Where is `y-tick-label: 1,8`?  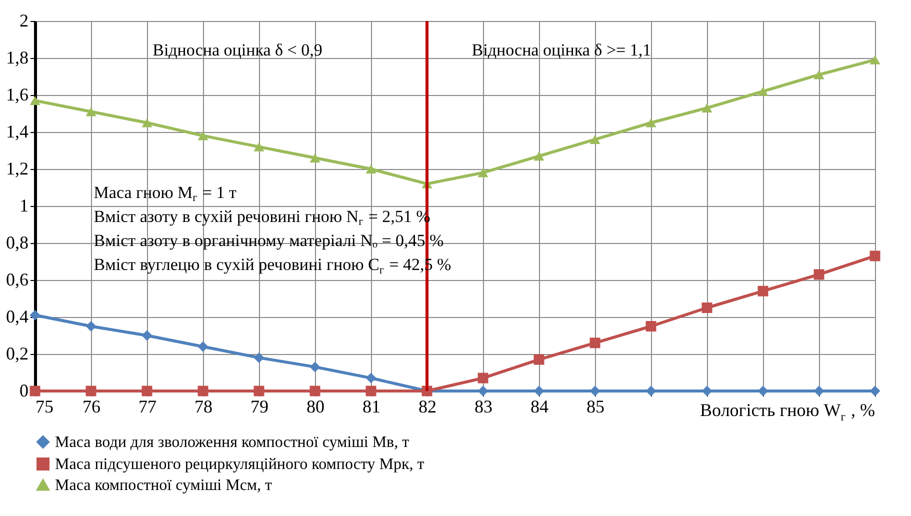 y-tick-label: 1,8 is located at coordinates (17, 58).